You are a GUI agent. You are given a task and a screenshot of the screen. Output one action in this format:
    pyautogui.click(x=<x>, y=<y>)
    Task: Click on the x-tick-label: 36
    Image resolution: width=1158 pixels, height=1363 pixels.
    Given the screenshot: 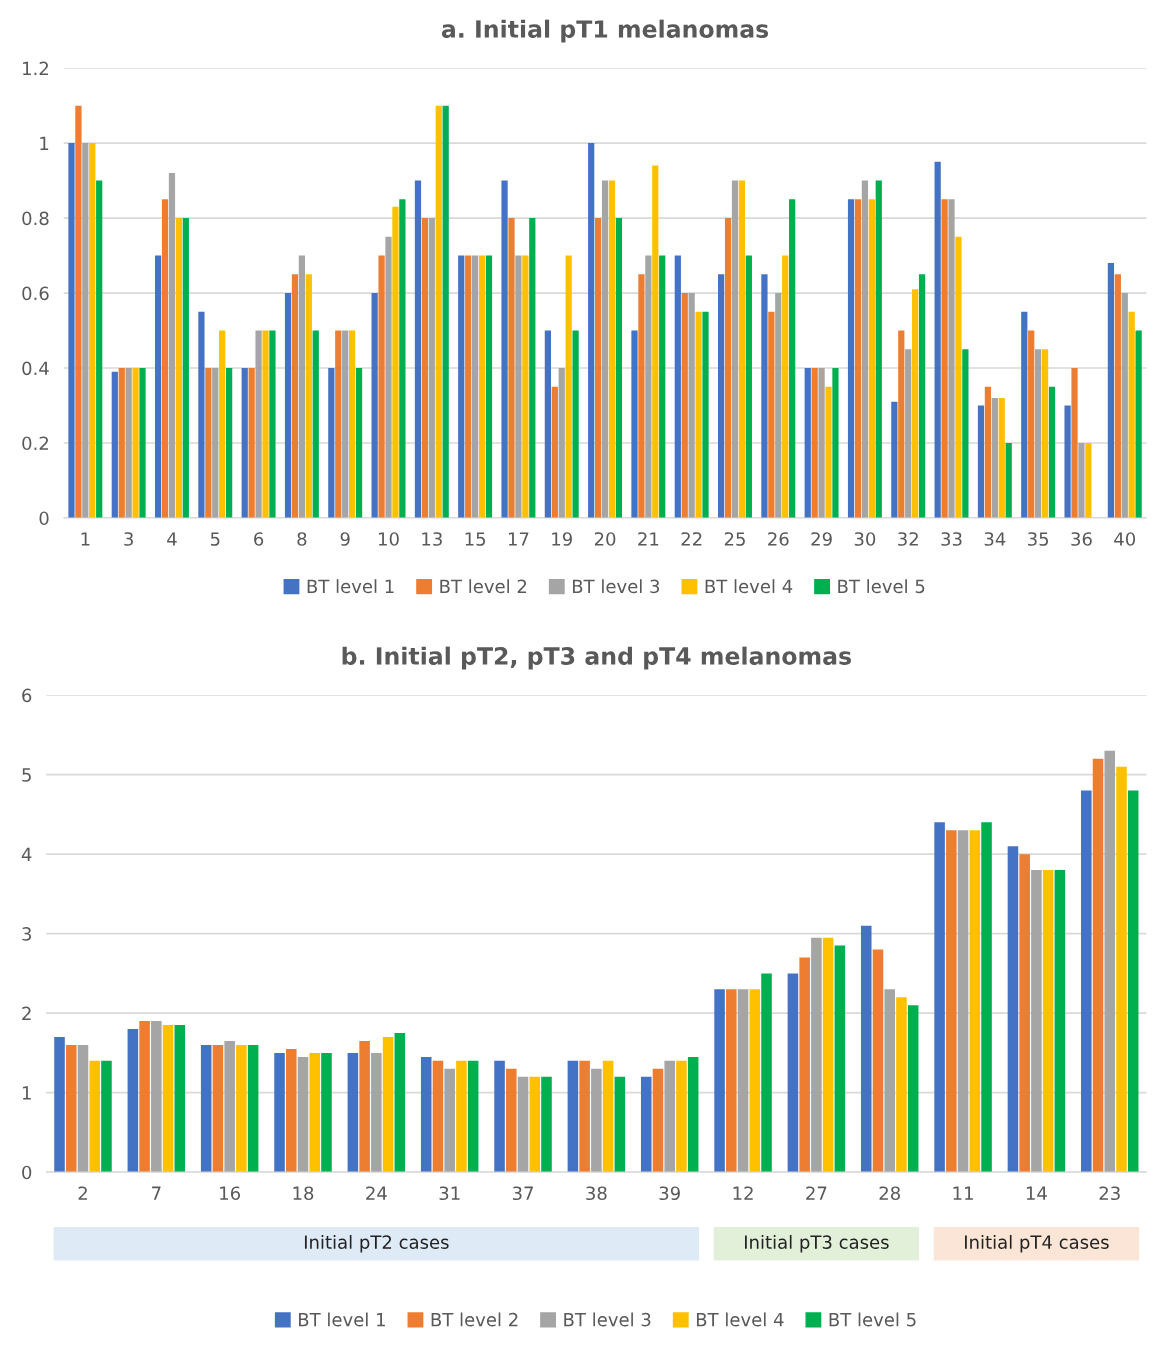 What is the action you would take?
    pyautogui.click(x=1081, y=539)
    